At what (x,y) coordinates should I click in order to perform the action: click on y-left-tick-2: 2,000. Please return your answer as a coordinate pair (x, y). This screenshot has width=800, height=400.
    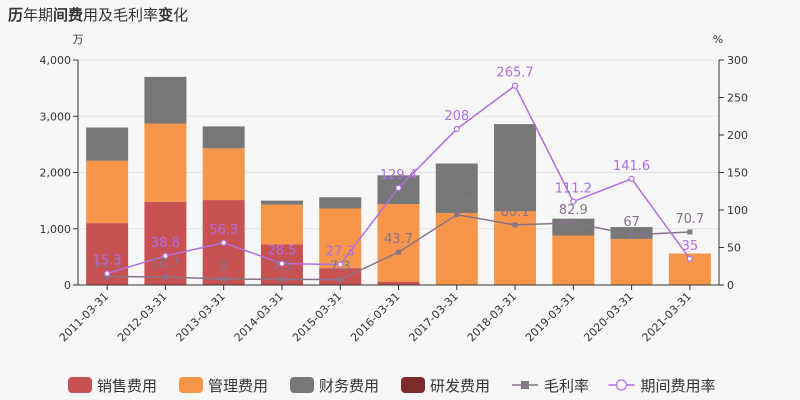
    Looking at the image, I should click on (56, 173).